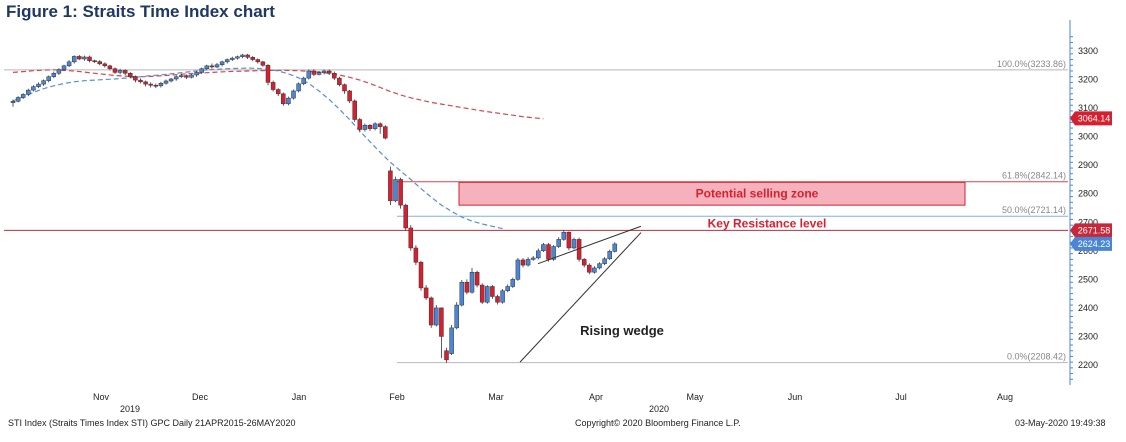 This screenshot has height=442, width=1126. I want to click on selling-zone-box, so click(712, 193).